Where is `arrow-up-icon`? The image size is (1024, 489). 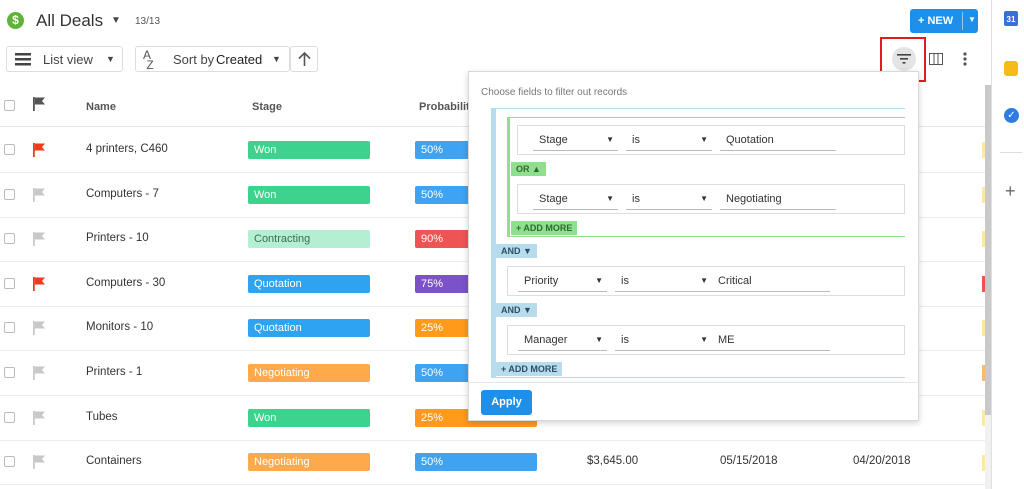 arrow-up-icon is located at coordinates (304, 59).